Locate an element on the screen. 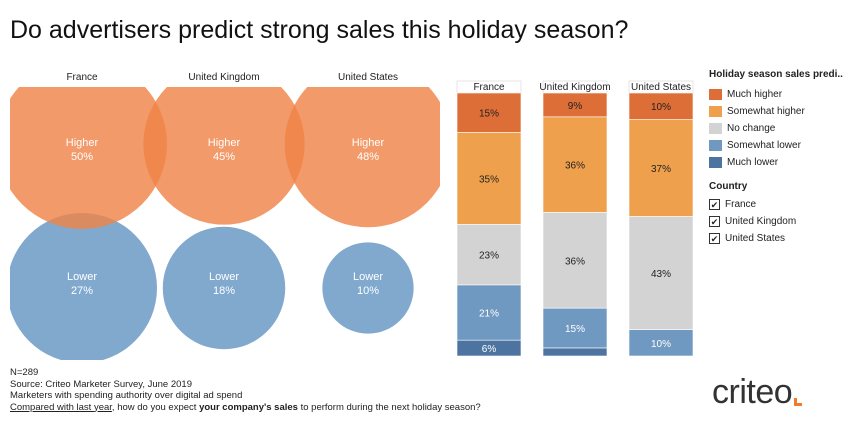 This screenshot has height=428, width=849. bar-data-label: 21% is located at coordinates (489, 314).